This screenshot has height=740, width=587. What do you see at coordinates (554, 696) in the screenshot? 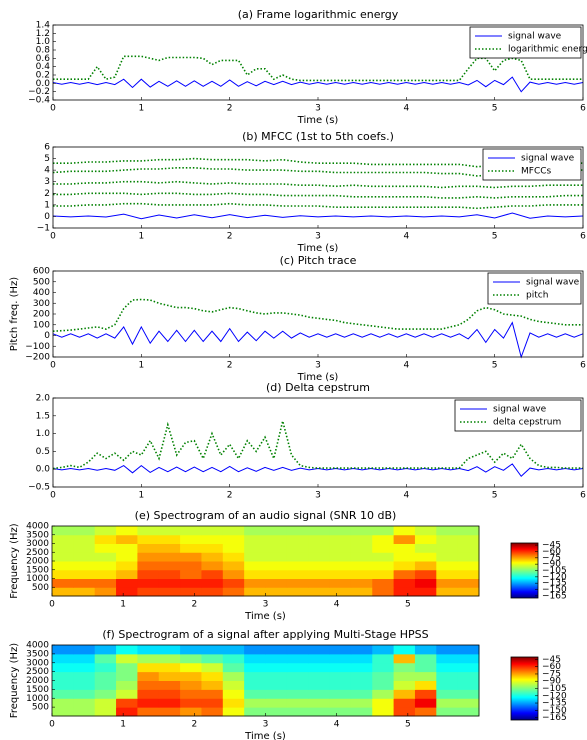
I see `colorbar-tick-label: −120` at bounding box center [554, 696].